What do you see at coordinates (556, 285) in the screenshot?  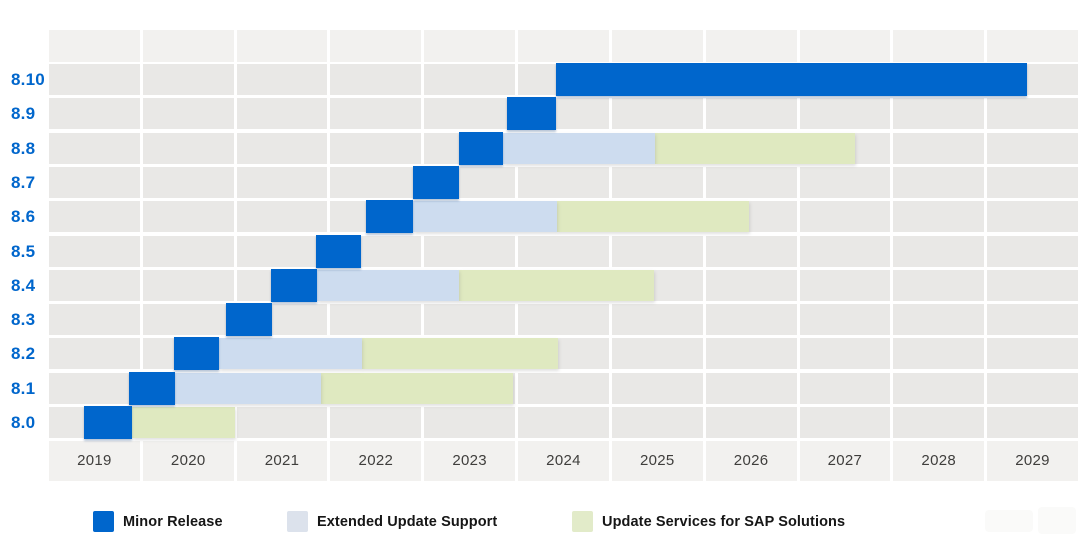 I see `bar-segment-sap-8.4` at bounding box center [556, 285].